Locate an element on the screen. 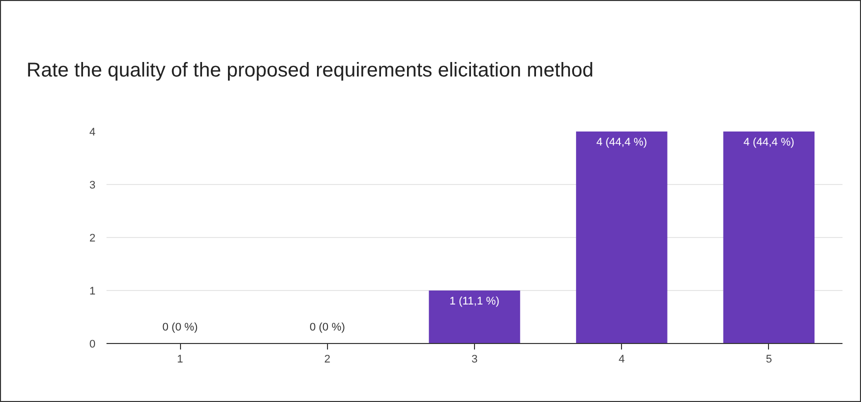  y-tick-label: 1 is located at coordinates (92, 292).